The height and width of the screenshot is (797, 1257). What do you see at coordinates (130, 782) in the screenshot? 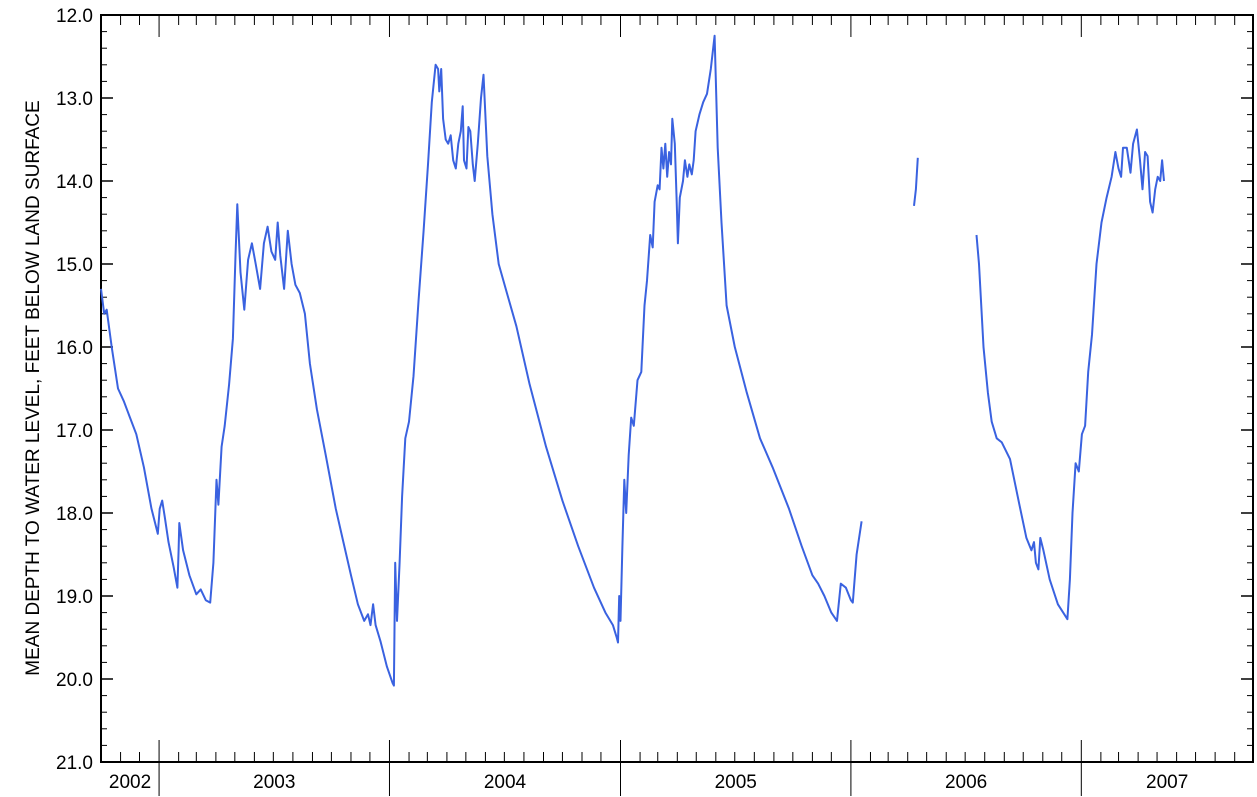
I see `x-year-label: 2002` at bounding box center [130, 782].